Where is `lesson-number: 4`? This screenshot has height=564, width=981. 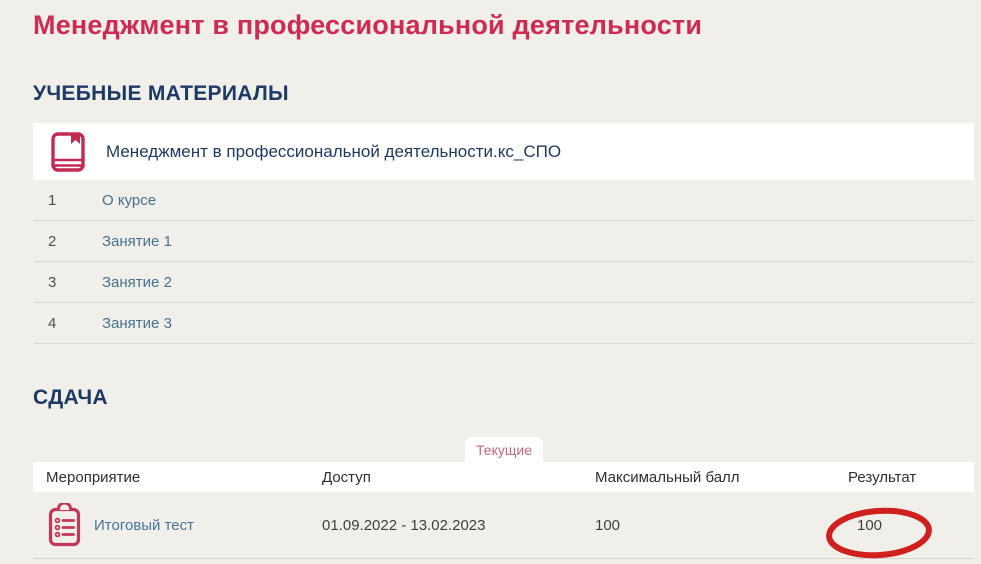 lesson-number: 4 is located at coordinates (52, 323).